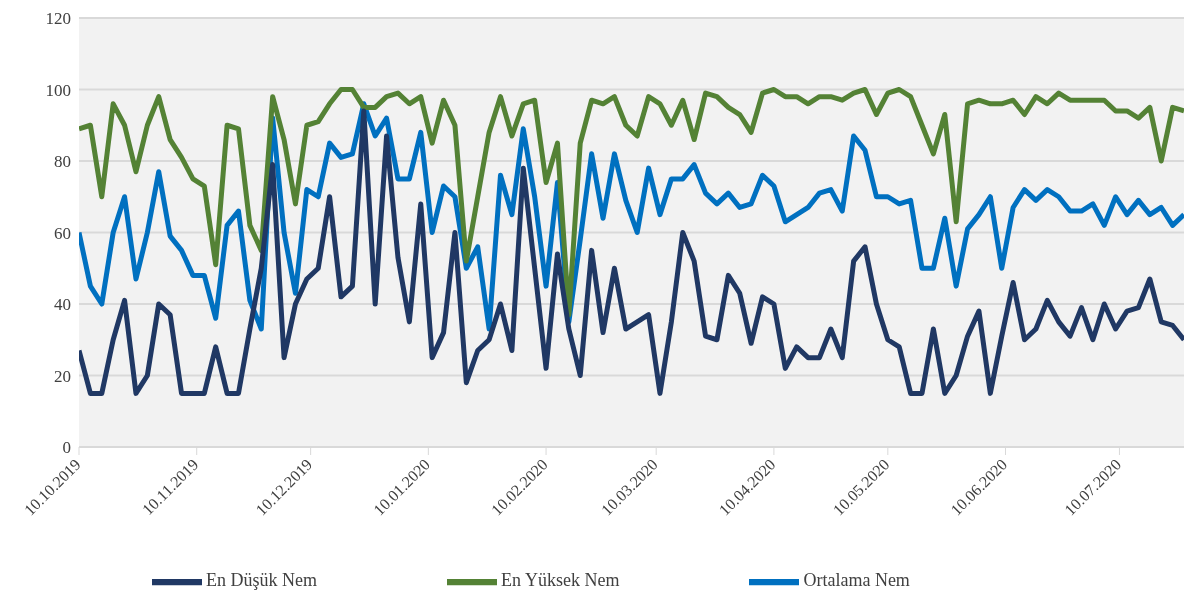  I want to click on legend-label: En Yüksek Nem, so click(560, 579).